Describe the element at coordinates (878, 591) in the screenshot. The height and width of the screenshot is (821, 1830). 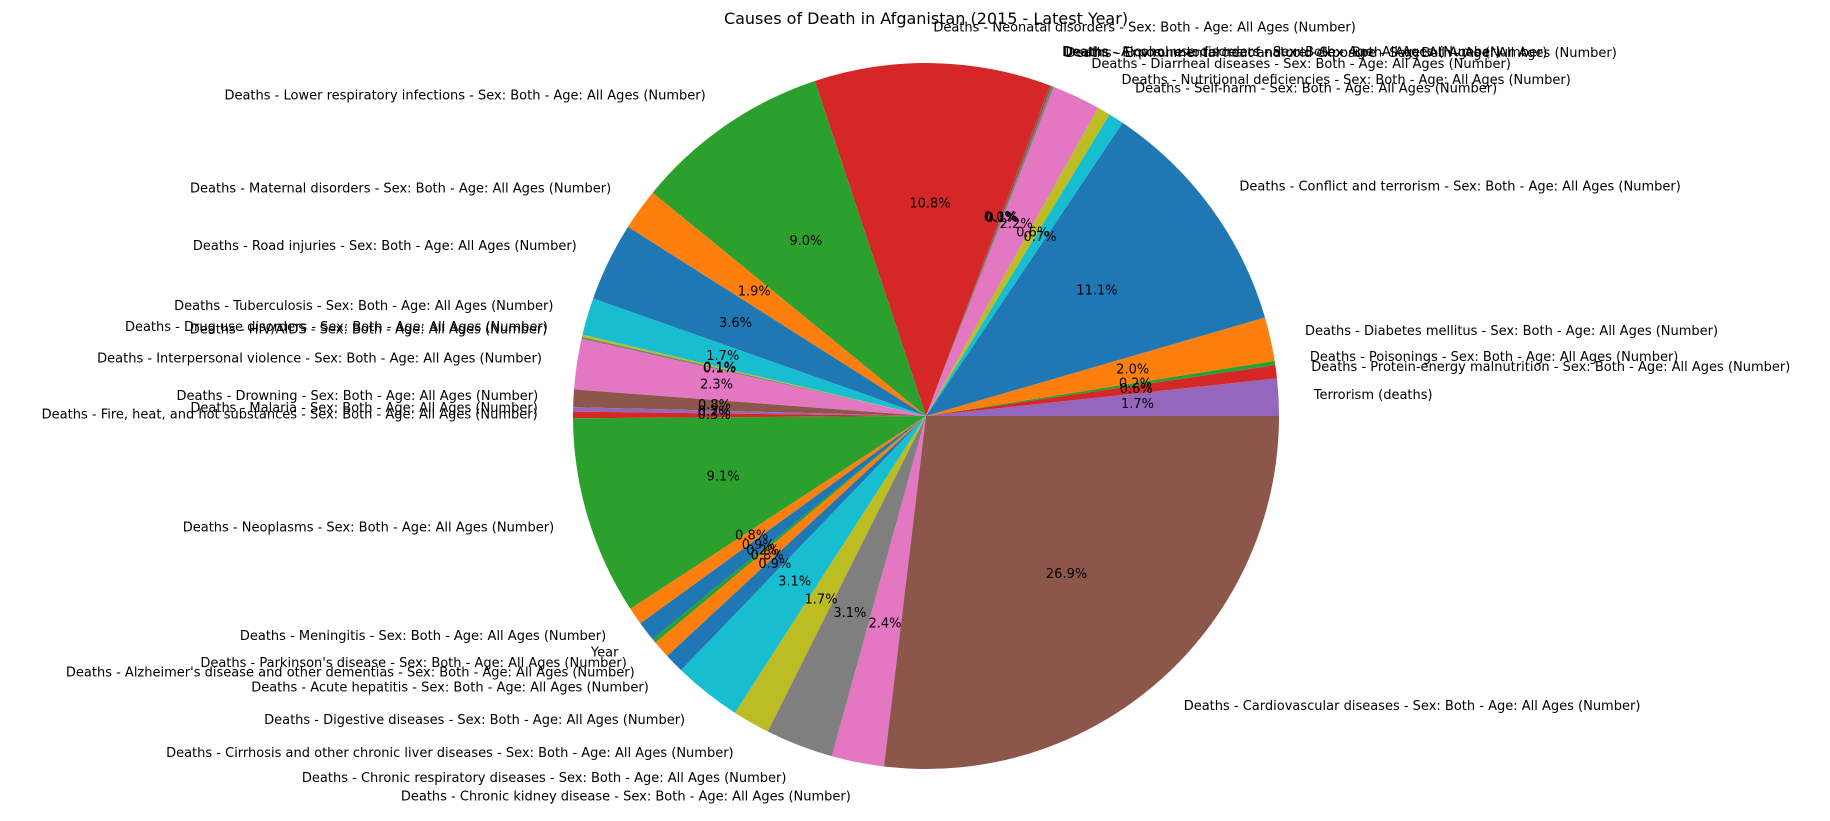
I see `pie-slice-deaths-chronic-kidney-disease-sex-both-age-all-ages-number` at that location.